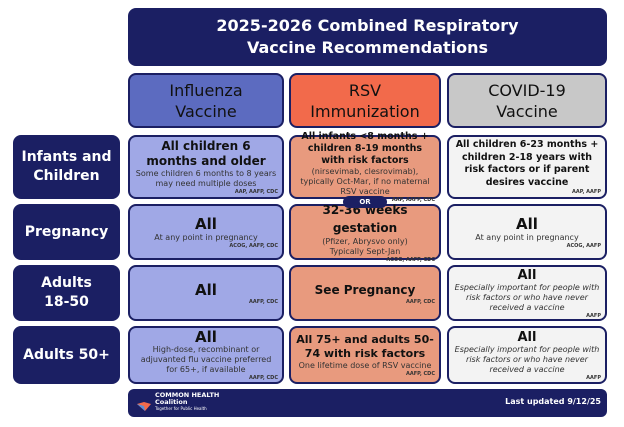  Describe the element at coordinates (365, 290) in the screenshot. I see `cell-main: See Pregnancy` at that location.